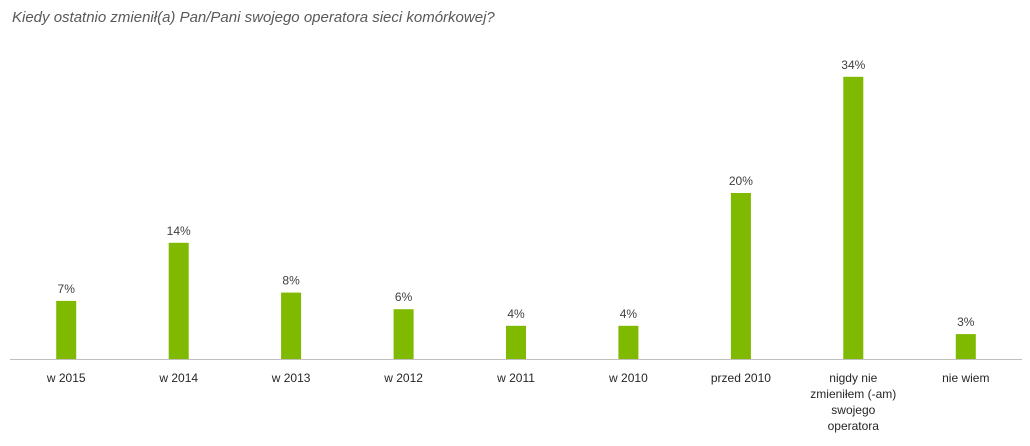  I want to click on category-label-line: w 2010, so click(628, 378).